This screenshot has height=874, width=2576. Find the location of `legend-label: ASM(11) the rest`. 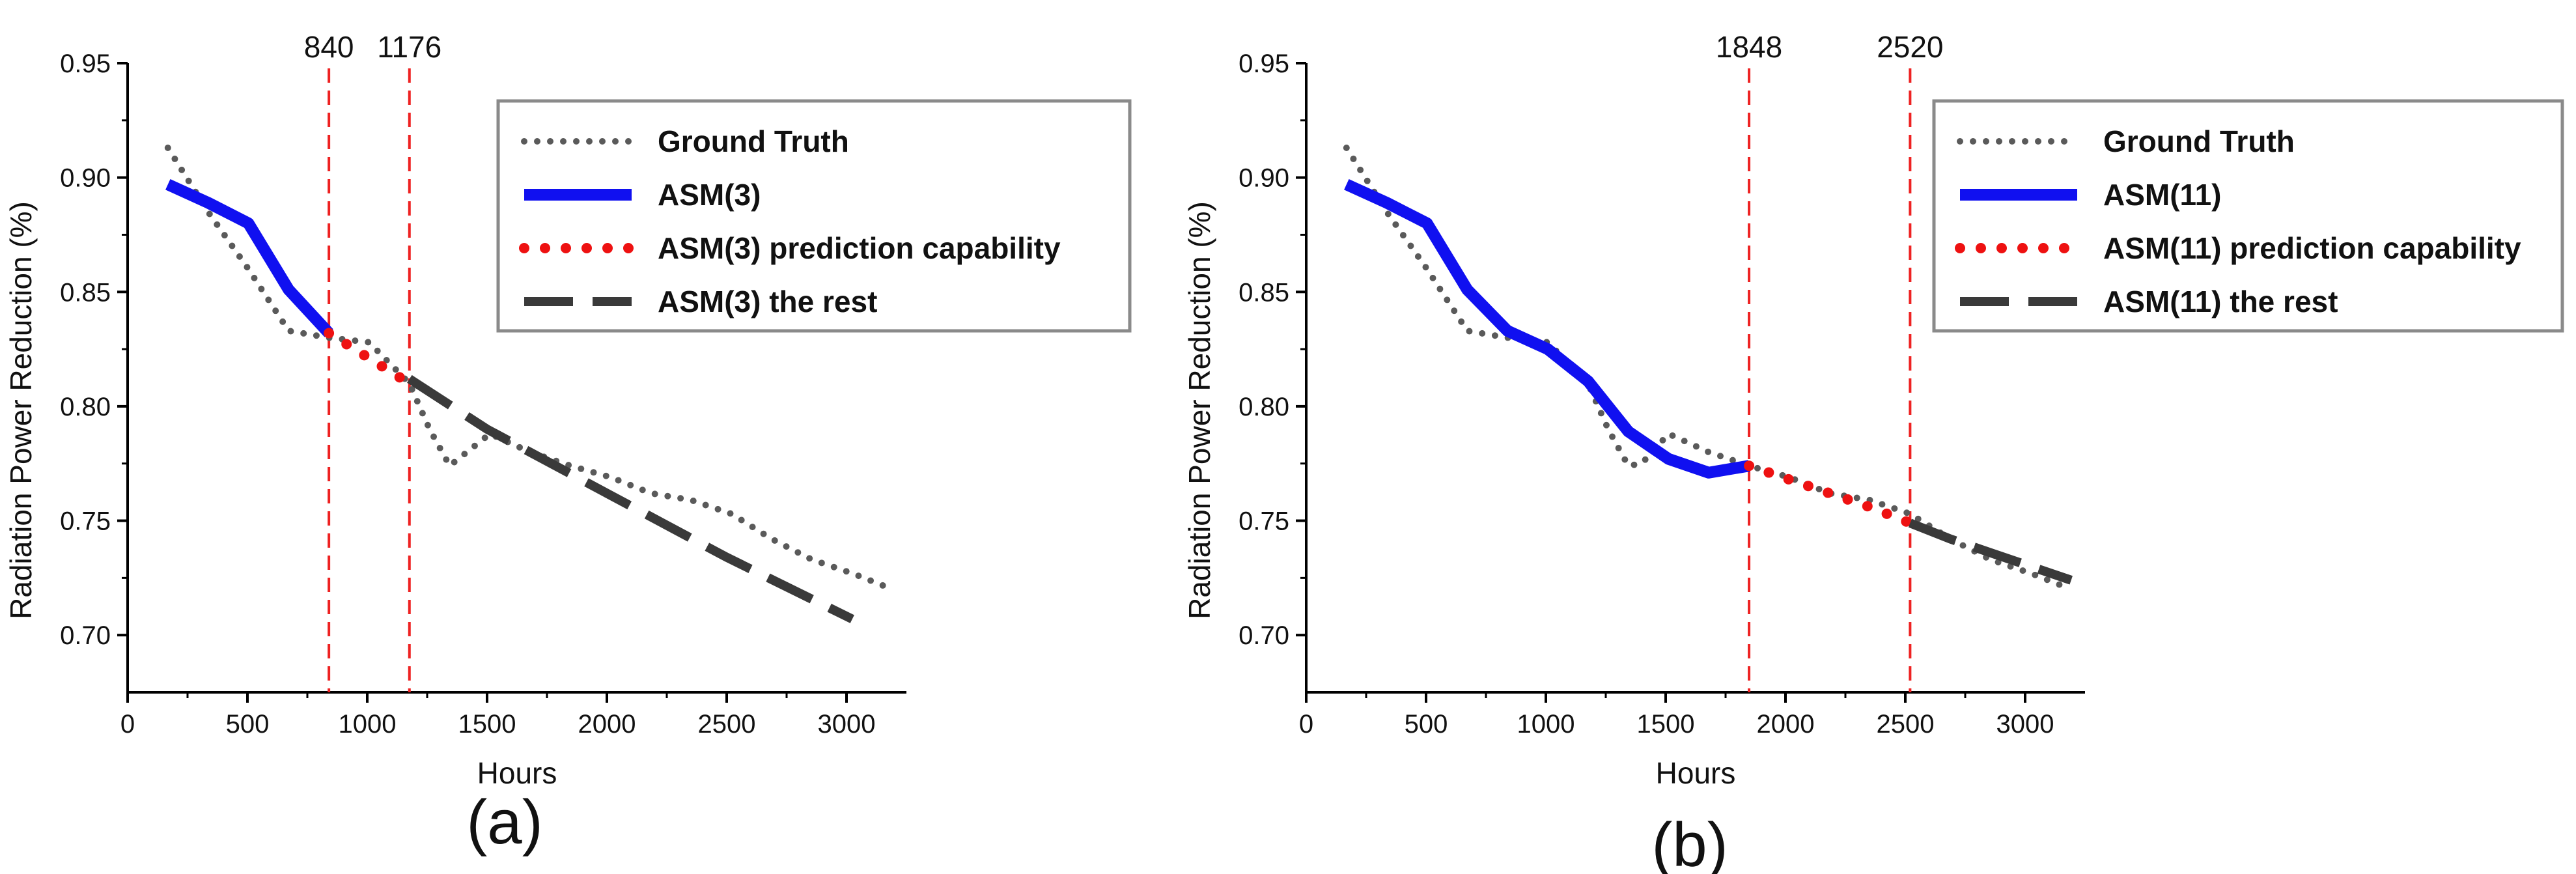

legend-label: ASM(11) the rest is located at coordinates (2221, 301).